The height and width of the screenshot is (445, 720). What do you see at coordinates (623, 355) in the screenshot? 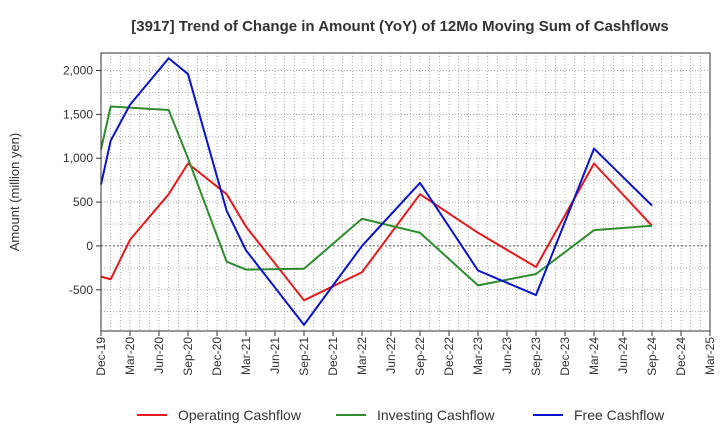
I see `x-tick-label: Jun-24` at bounding box center [623, 355].